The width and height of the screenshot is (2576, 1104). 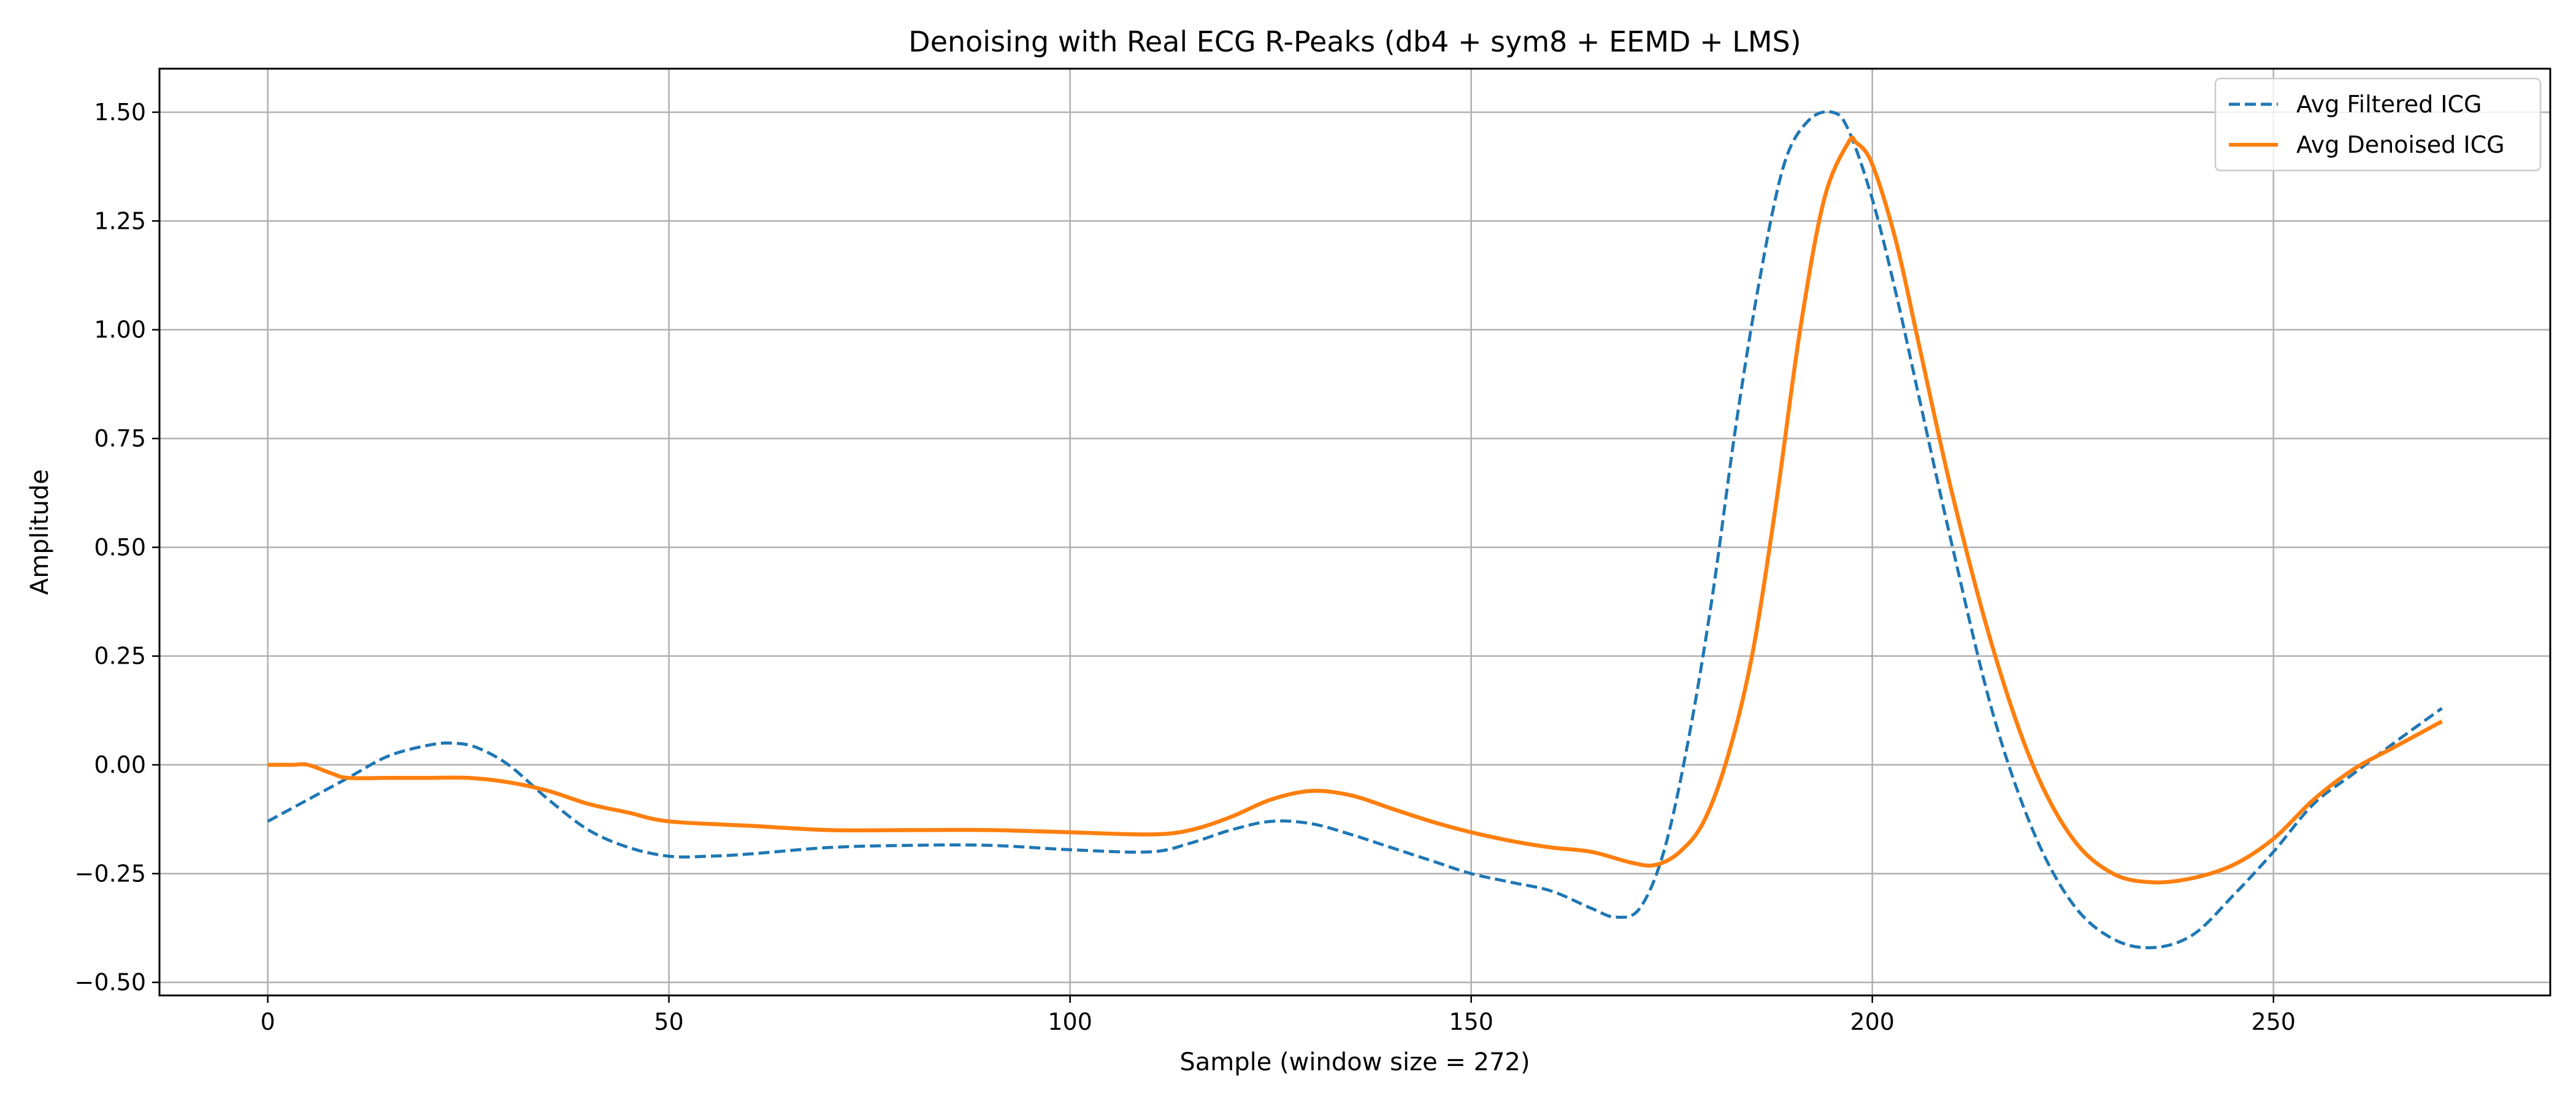 I want to click on y-tick-label: 1.00, so click(x=120, y=329).